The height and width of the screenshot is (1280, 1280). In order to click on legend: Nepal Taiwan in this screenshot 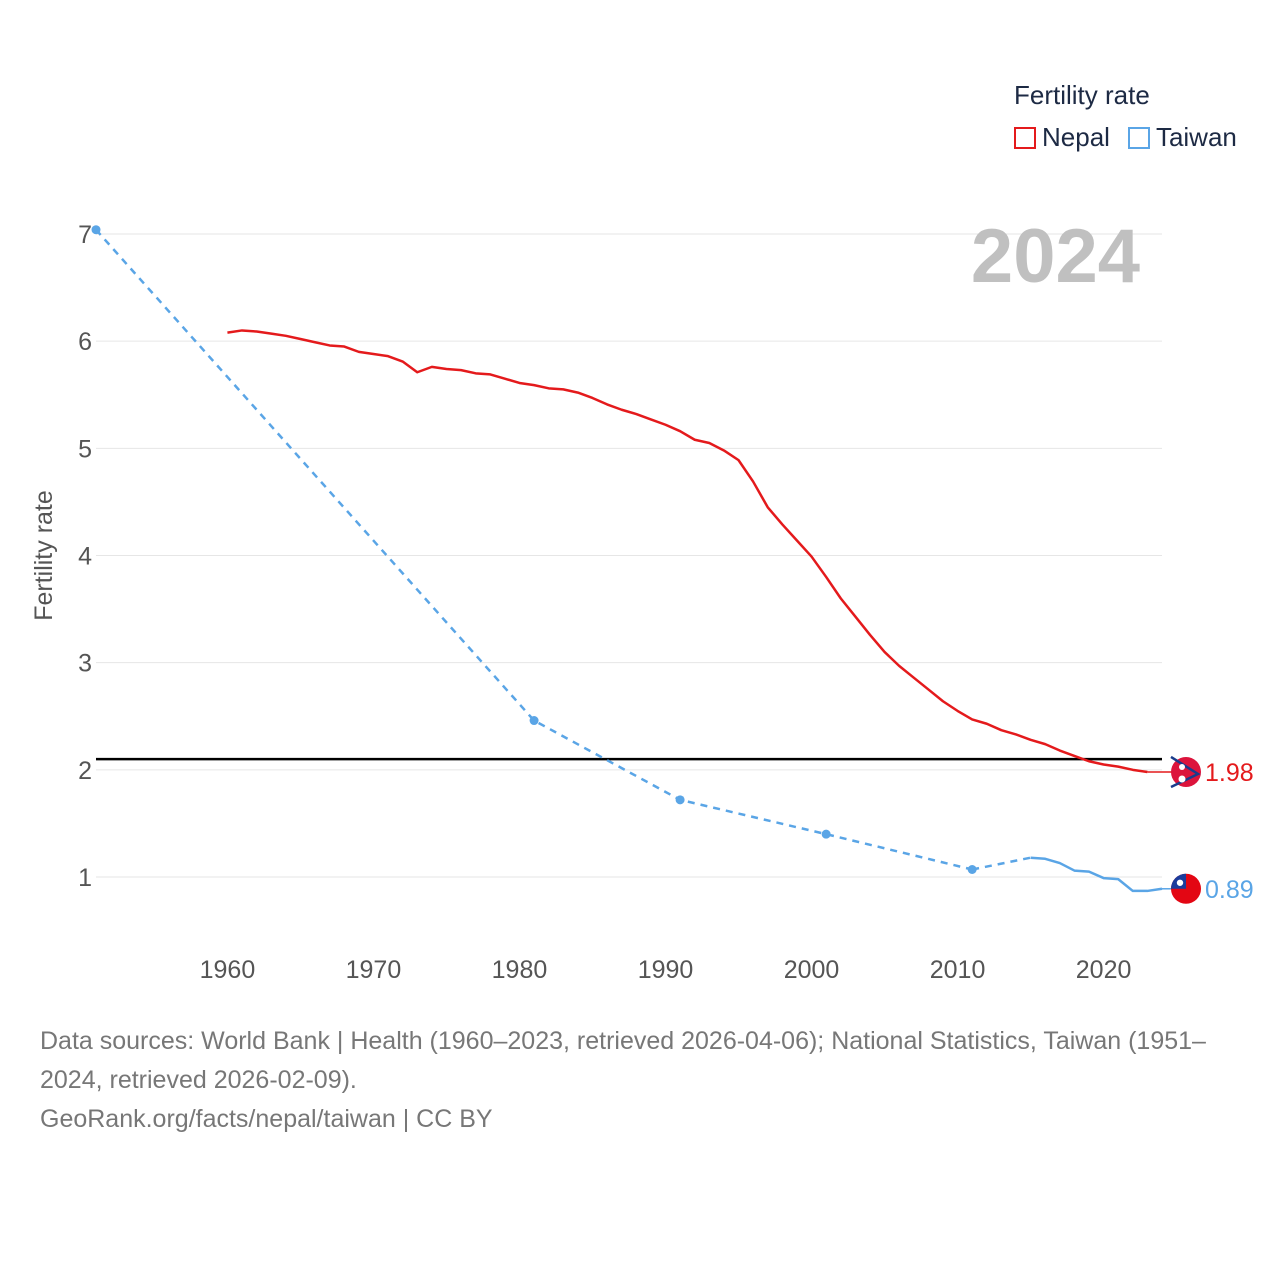, I will do `click(1125, 137)`.